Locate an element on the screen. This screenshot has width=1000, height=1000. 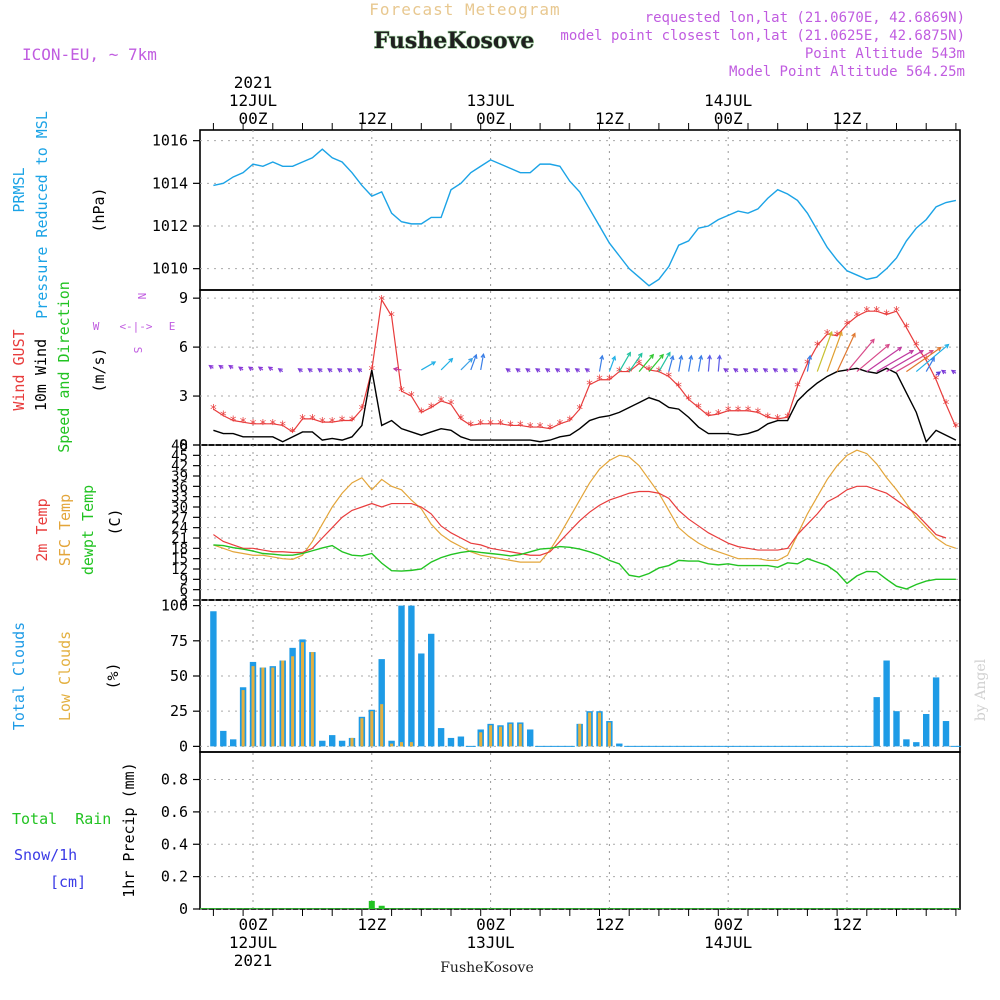
temp-label-dewpt: dewpt Temp is located at coordinates (88, 530).